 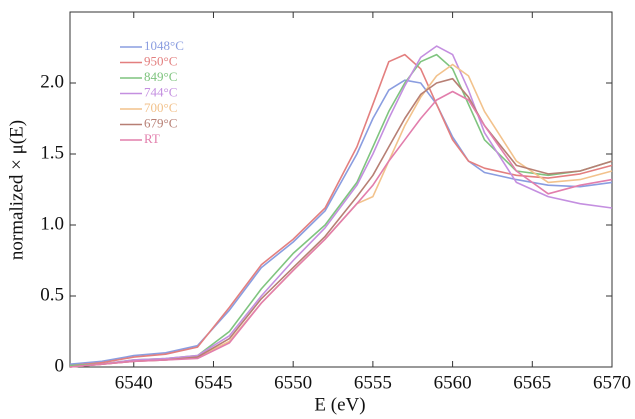 What do you see at coordinates (52, 294) in the screenshot?
I see `y-tick-label: 0.5` at bounding box center [52, 294].